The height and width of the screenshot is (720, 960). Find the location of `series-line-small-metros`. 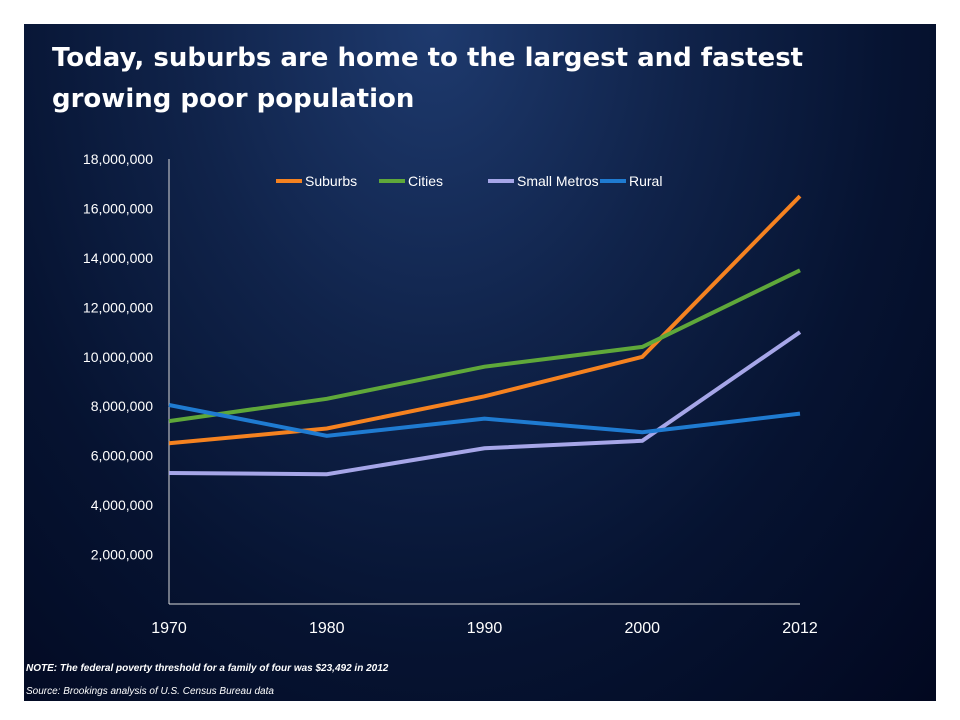

series-line-small-metros is located at coordinates (485, 403).